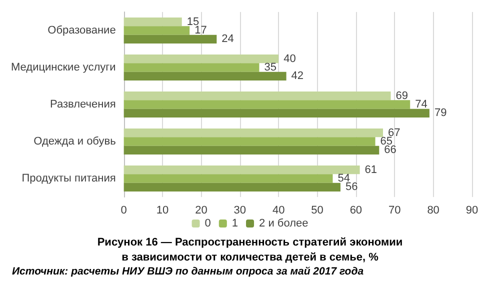 The image size is (500, 282). Describe the element at coordinates (351, 187) in the screenshot. I see `data-label: 56` at that location.